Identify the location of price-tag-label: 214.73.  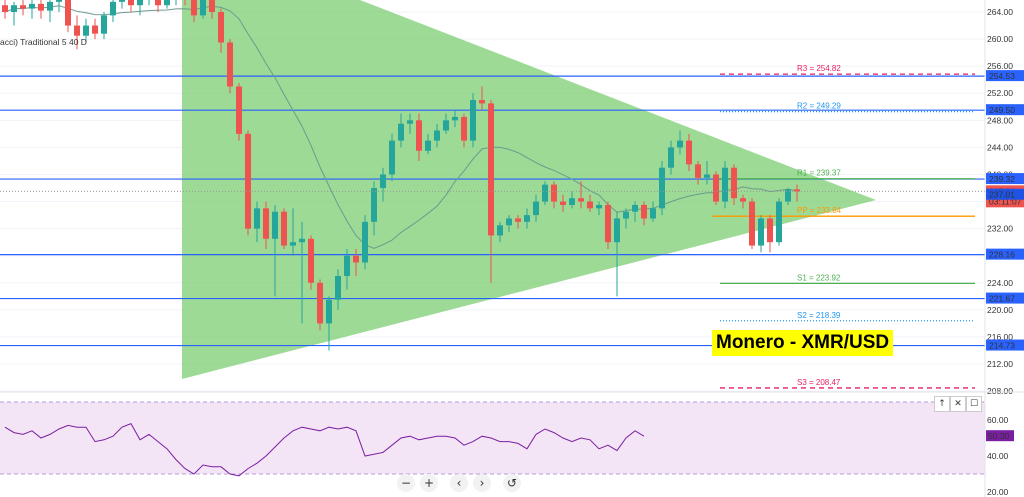
(1002, 346).